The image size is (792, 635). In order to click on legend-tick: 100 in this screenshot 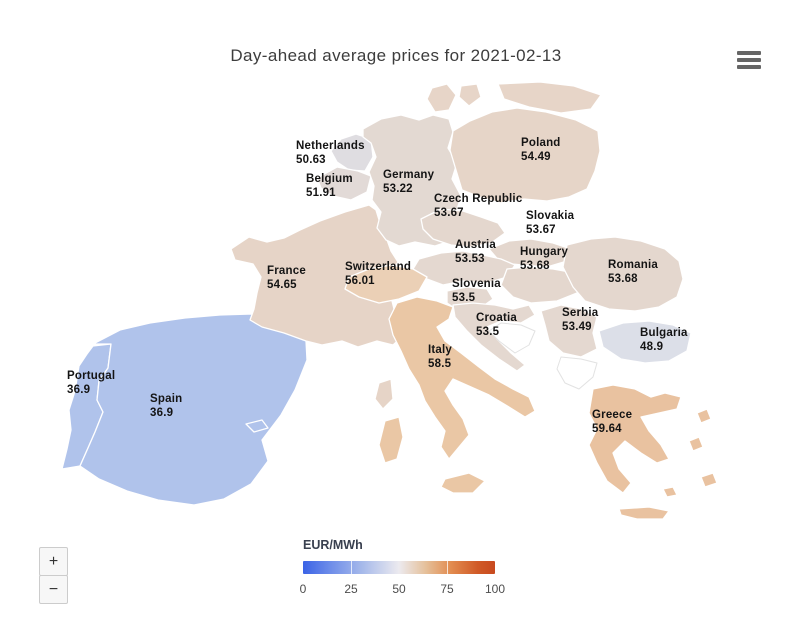, I will do `click(495, 589)`.